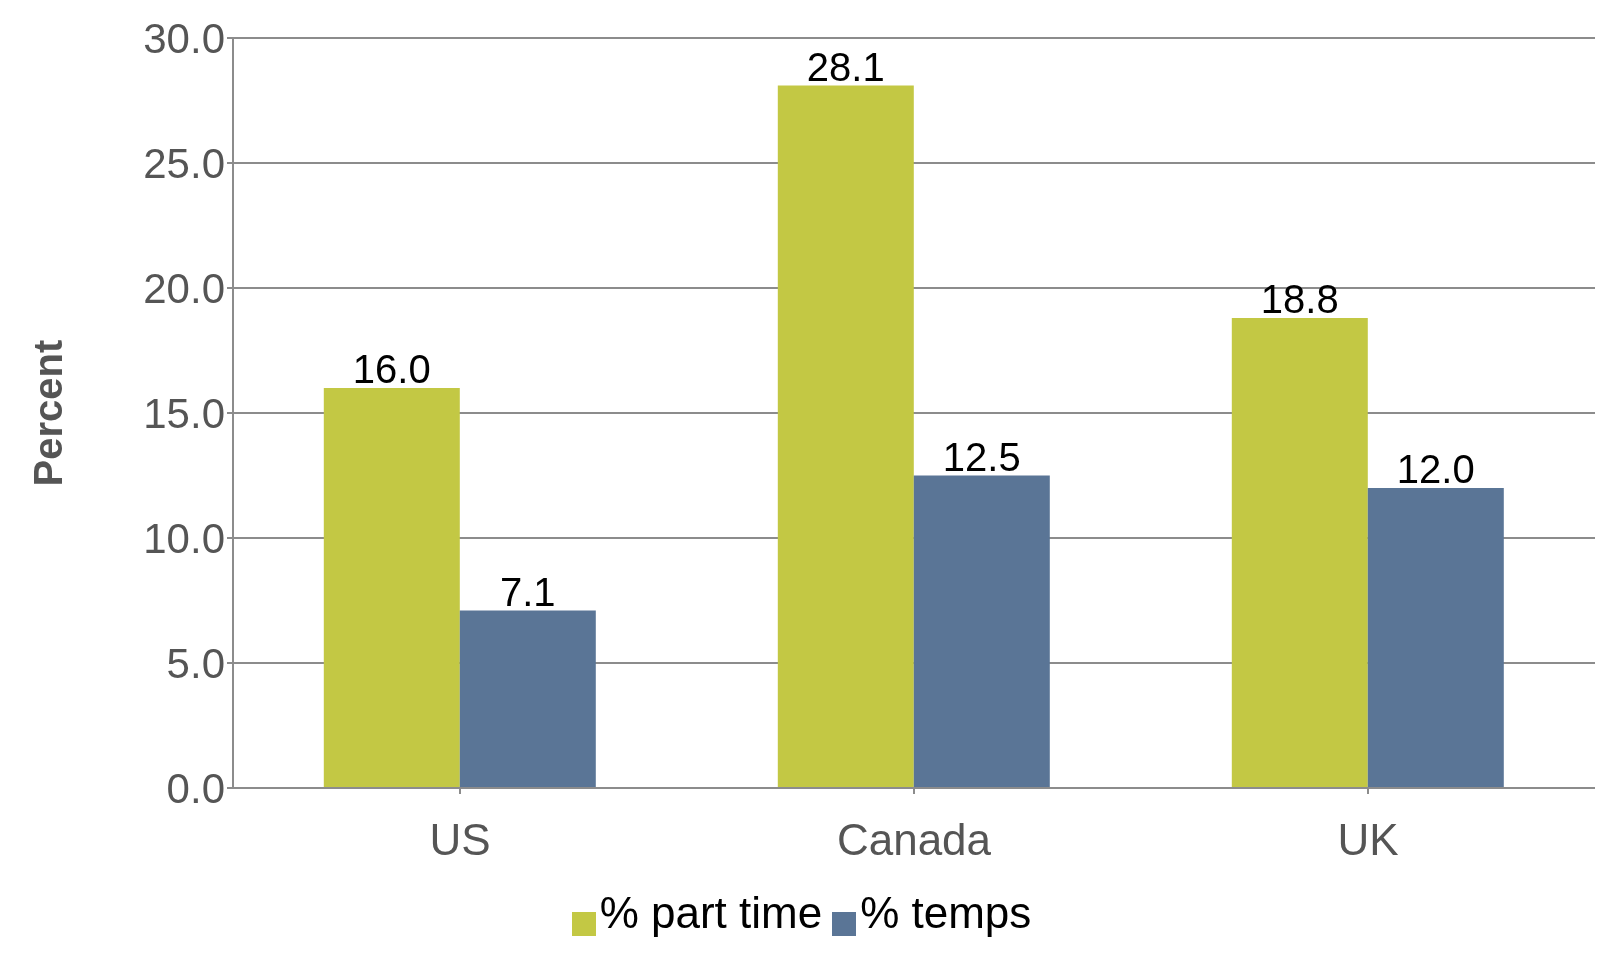 The height and width of the screenshot is (956, 1603). What do you see at coordinates (946, 912) in the screenshot?
I see `legend-label: % temps` at bounding box center [946, 912].